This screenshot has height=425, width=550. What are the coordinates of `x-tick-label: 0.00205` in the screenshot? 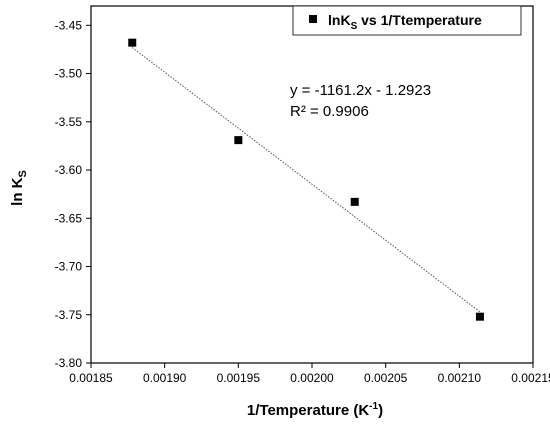 It's located at (386, 378).